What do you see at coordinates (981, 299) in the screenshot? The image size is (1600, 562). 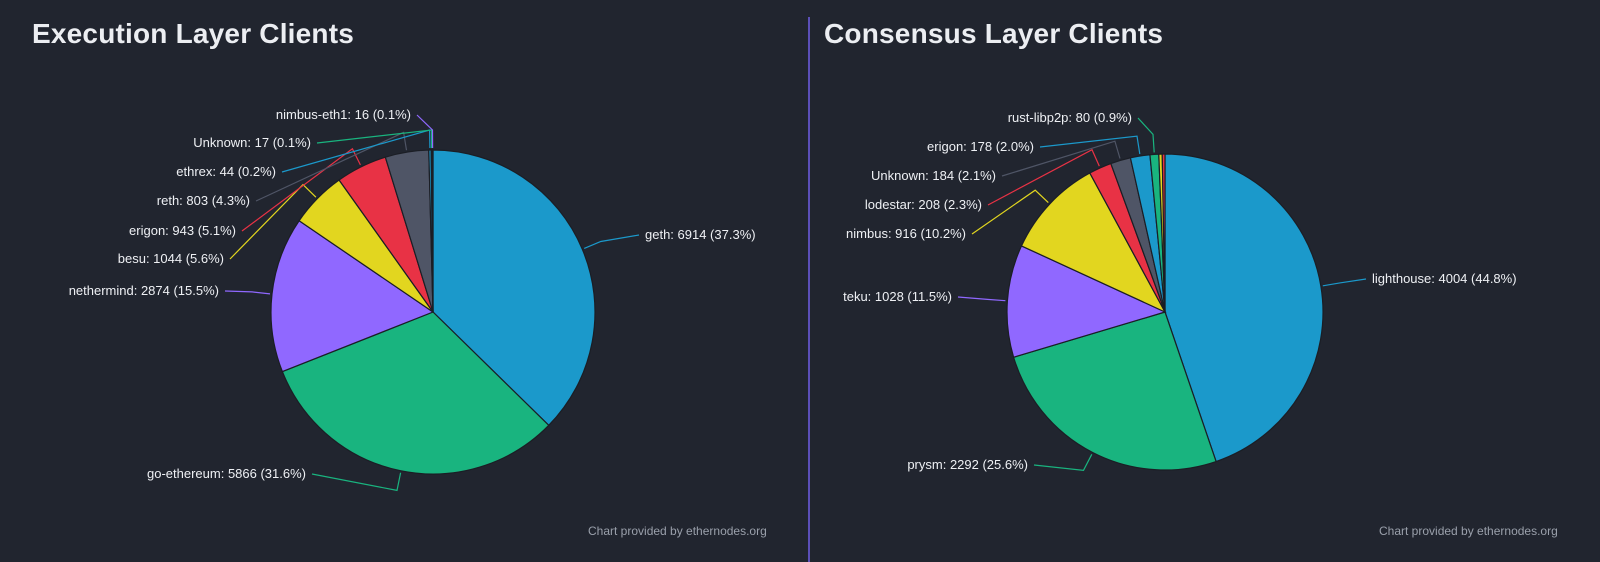 I see `leader-line-teku` at bounding box center [981, 299].